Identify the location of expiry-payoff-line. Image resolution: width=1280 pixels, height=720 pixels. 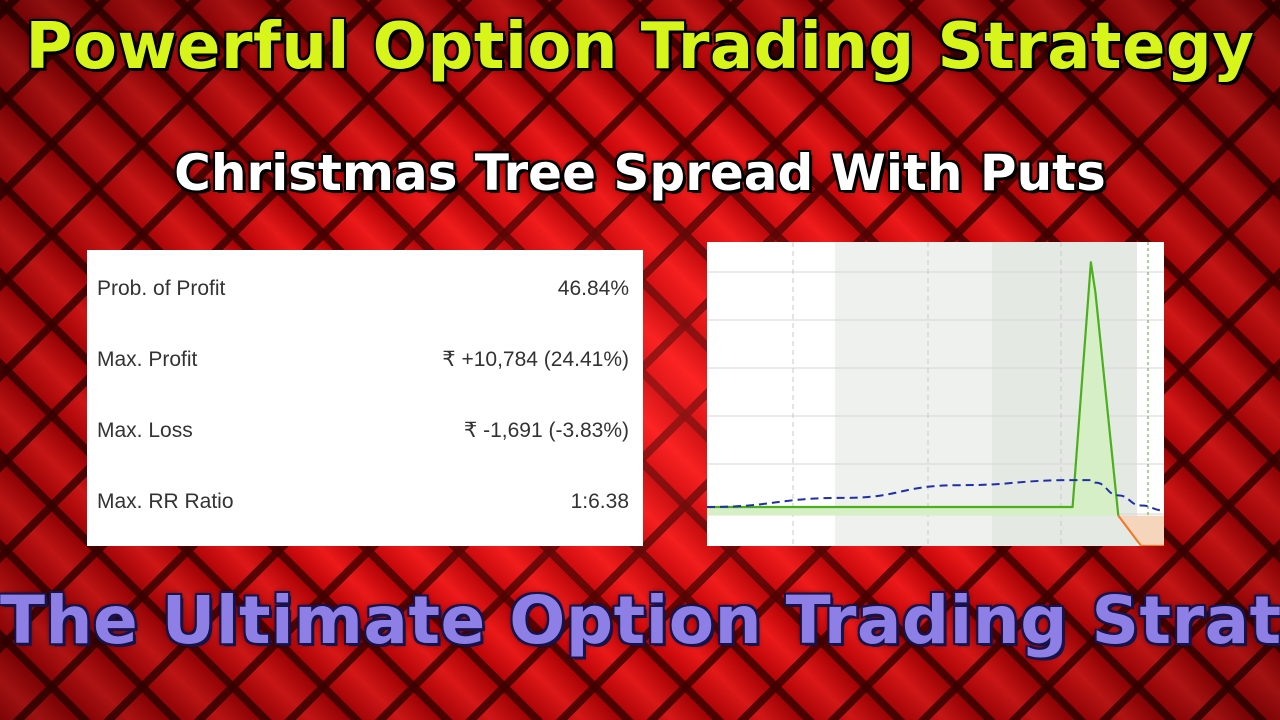
(913, 388).